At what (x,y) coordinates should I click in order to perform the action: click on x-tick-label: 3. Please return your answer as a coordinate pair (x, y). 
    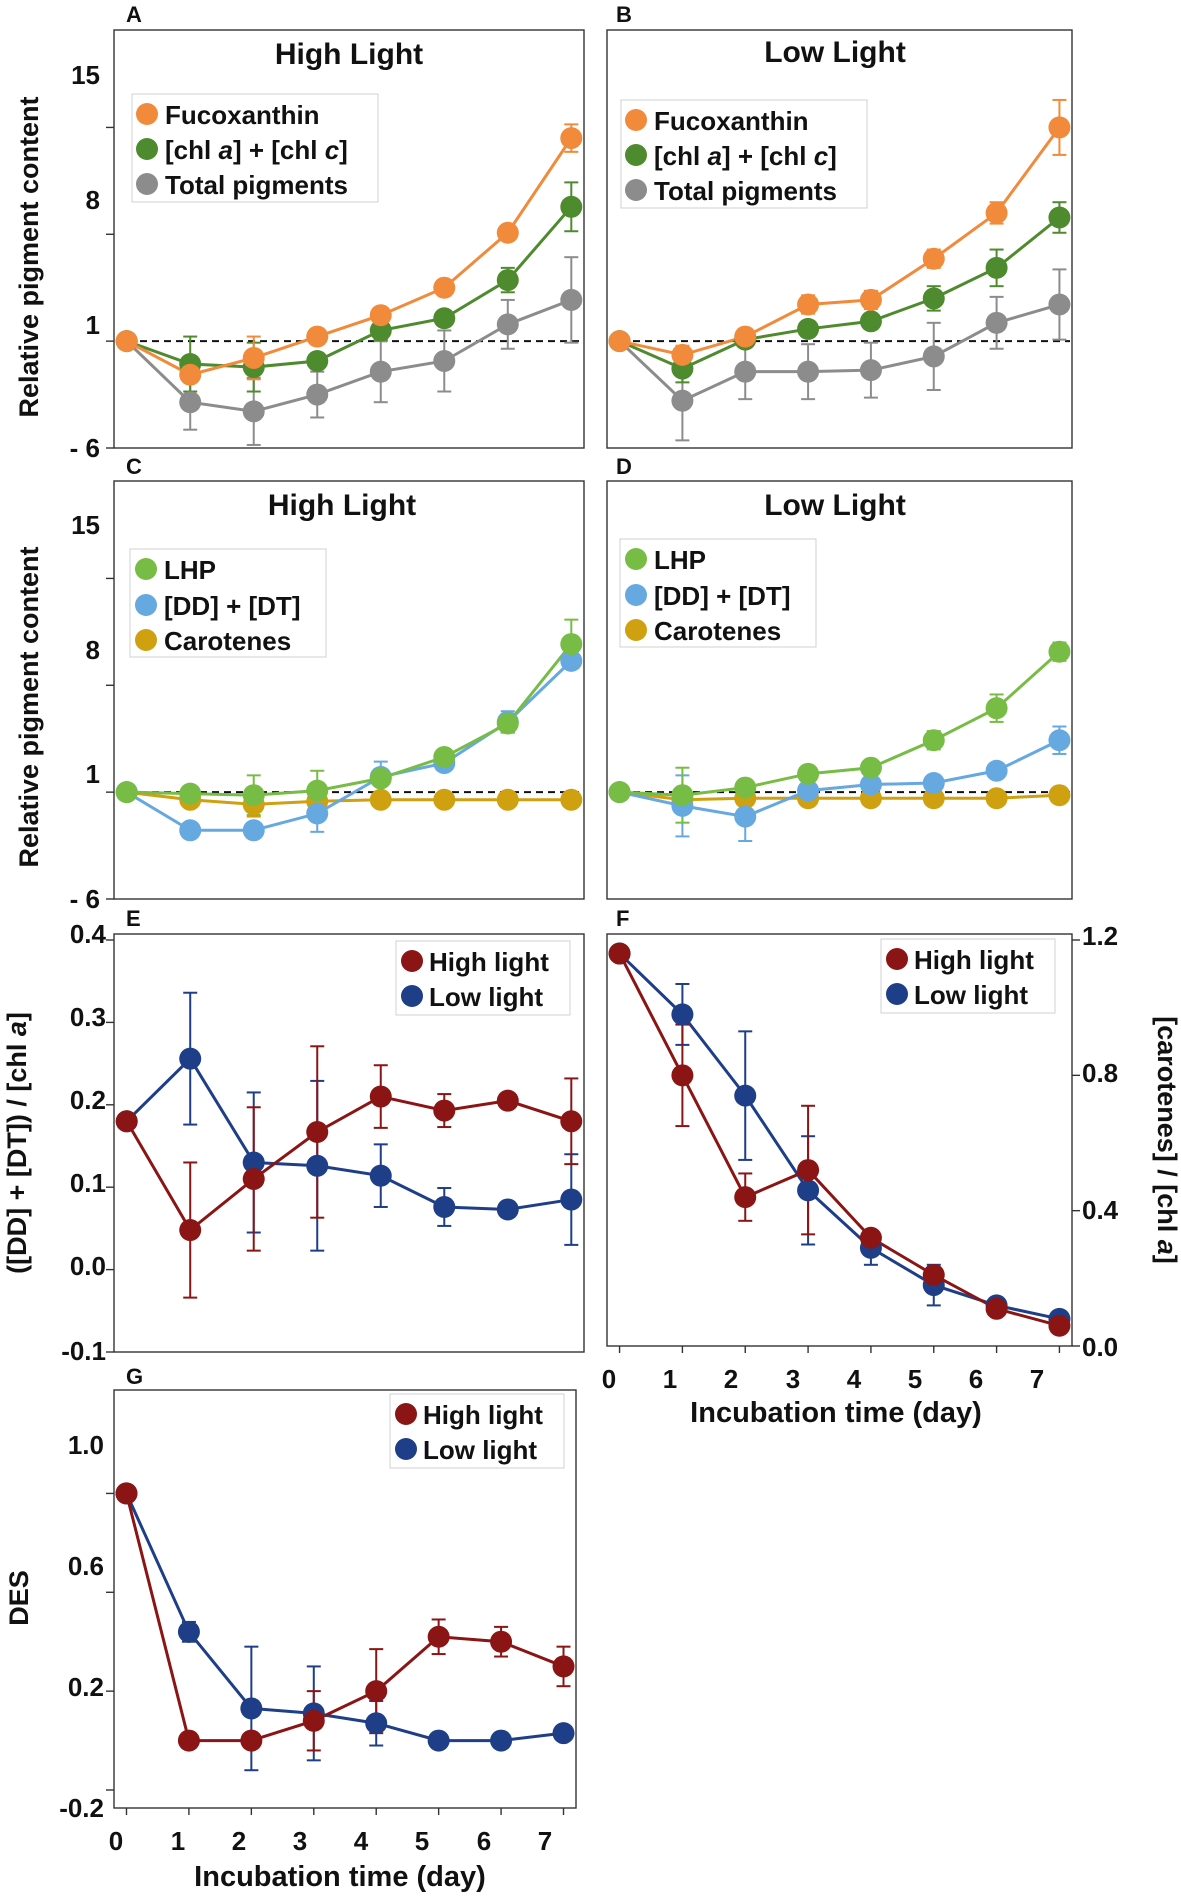
    Looking at the image, I should click on (793, 1379).